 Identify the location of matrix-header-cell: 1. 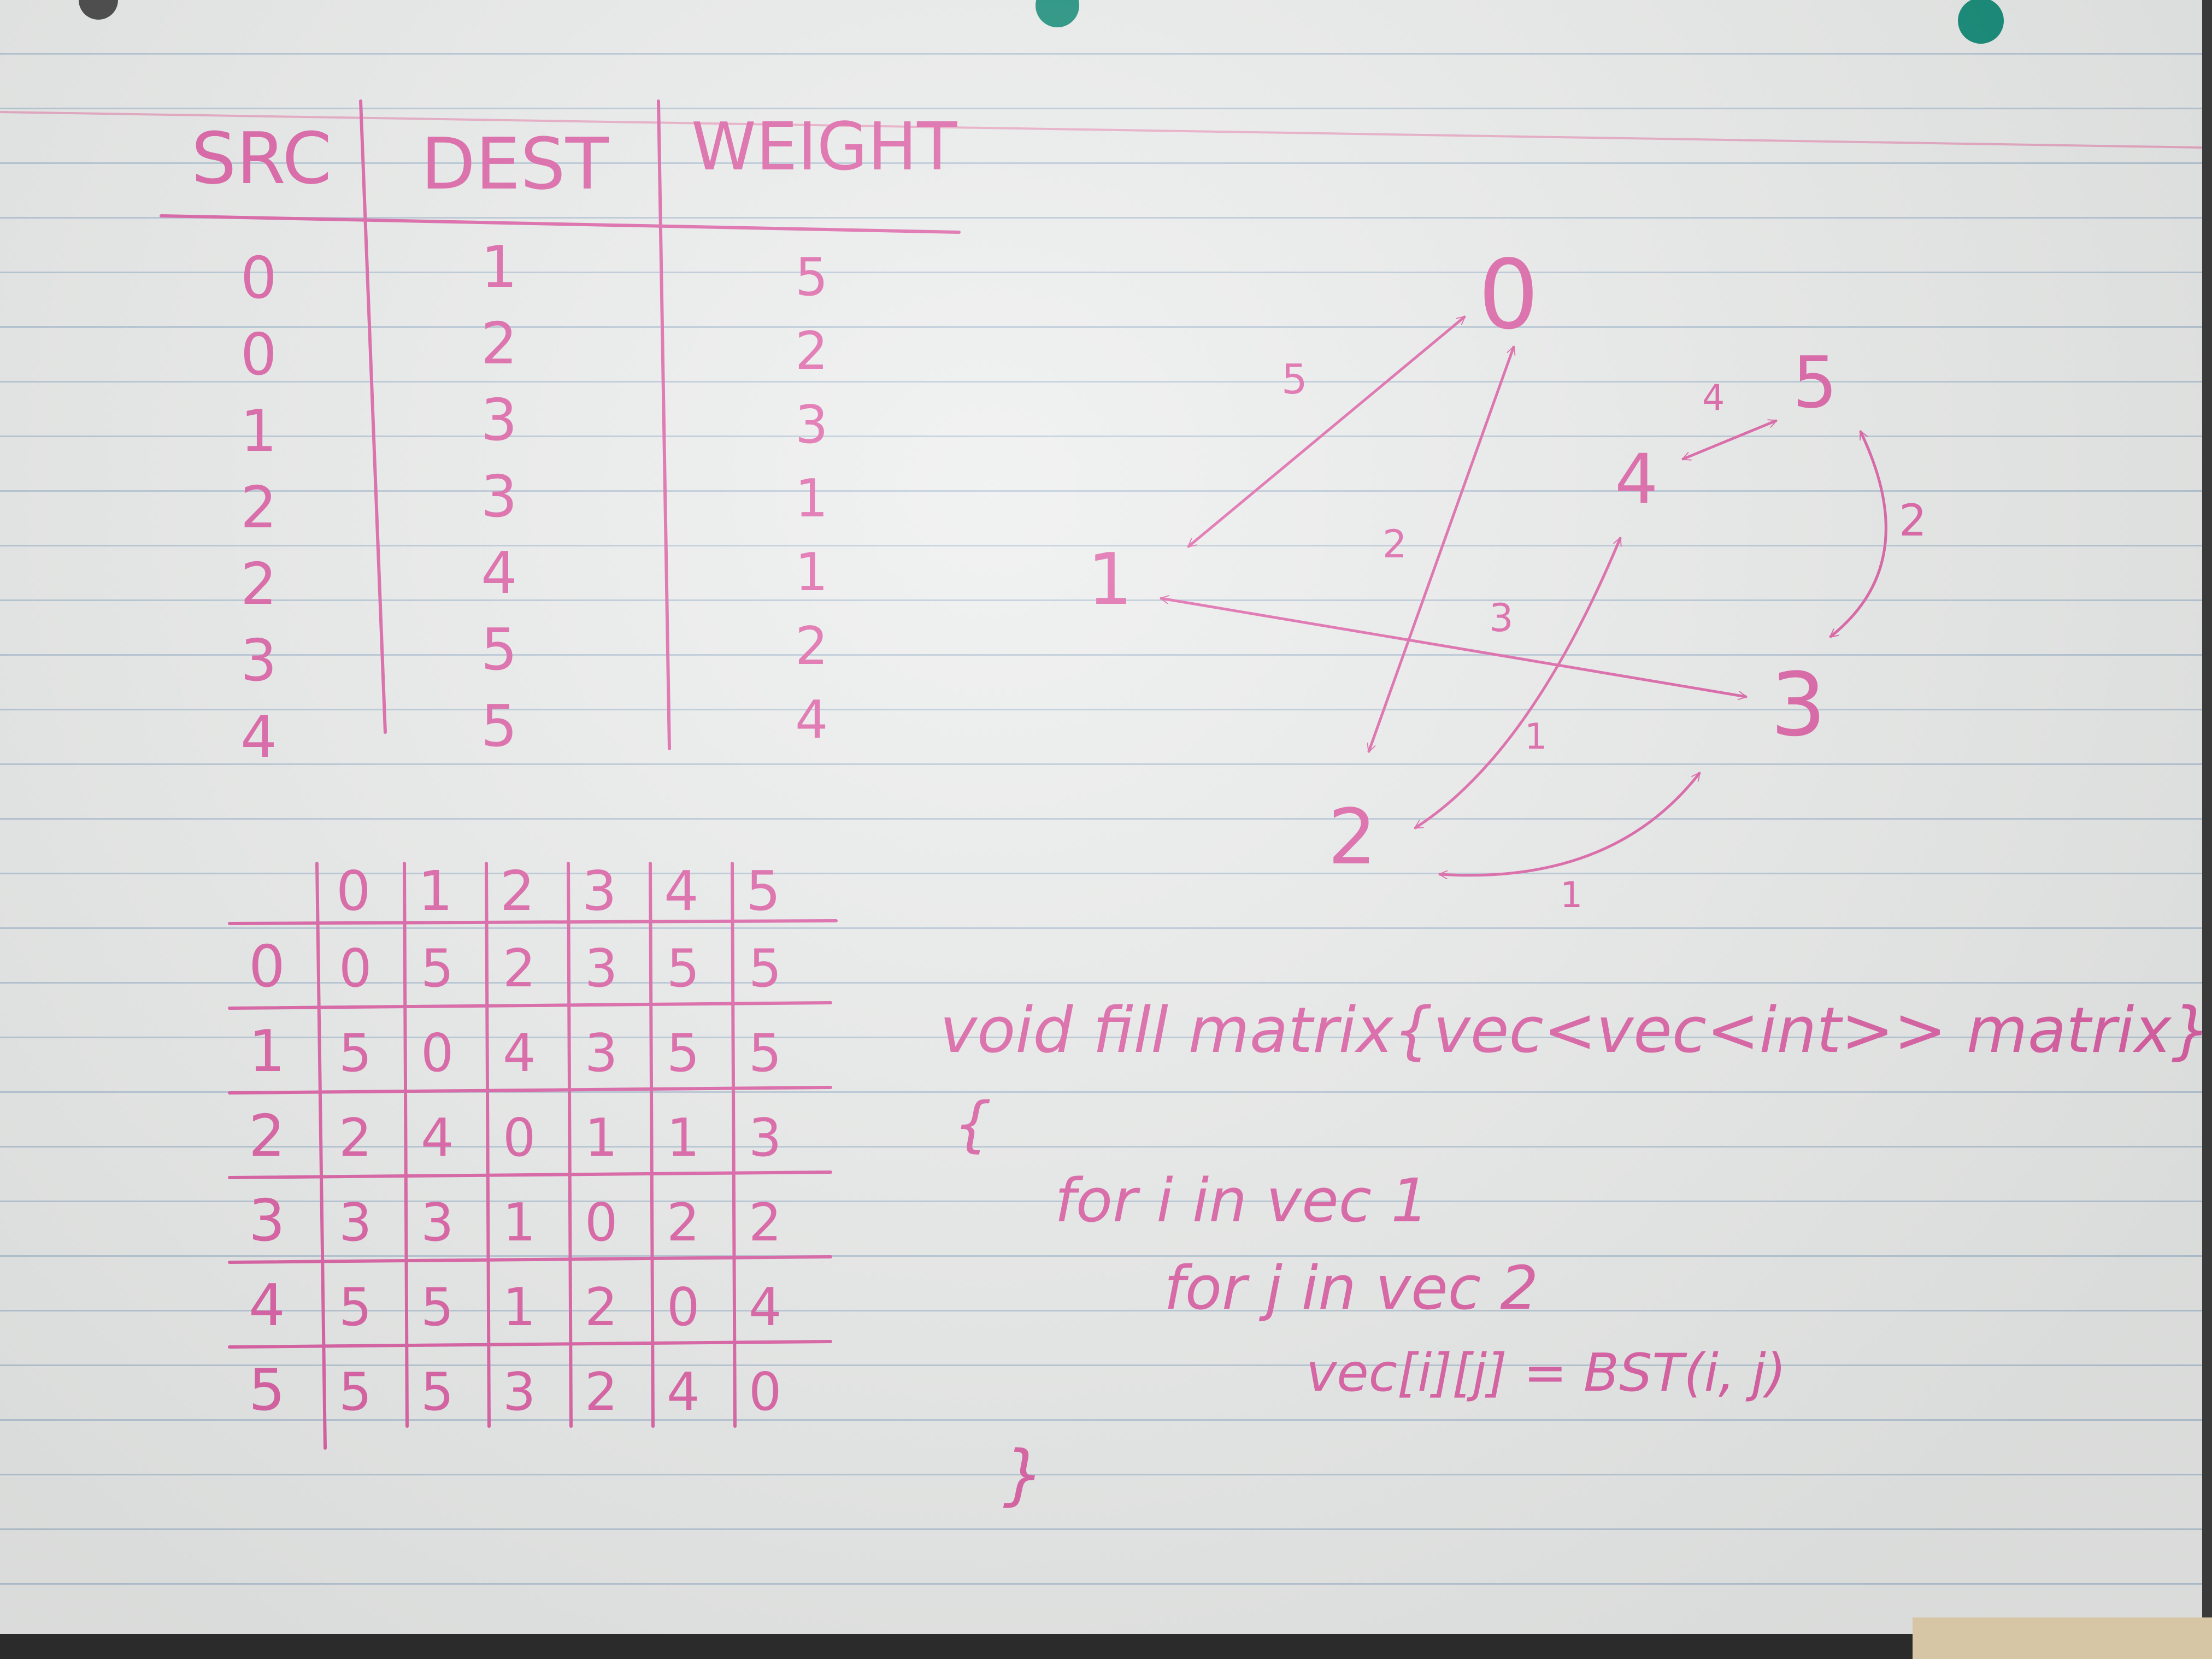
(435, 891).